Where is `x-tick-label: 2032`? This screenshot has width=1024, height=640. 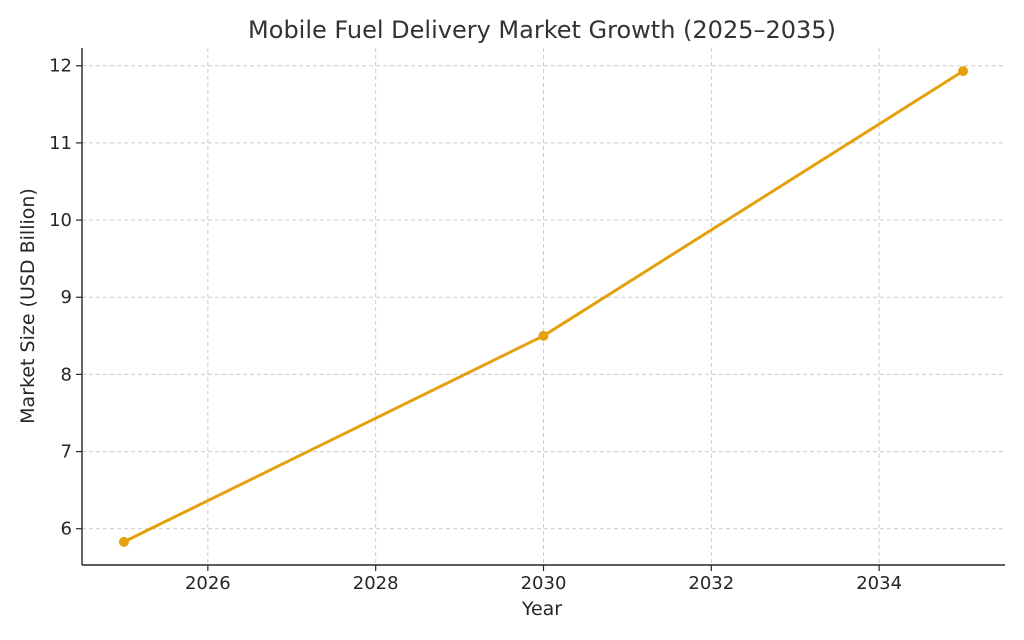 x-tick-label: 2032 is located at coordinates (711, 583).